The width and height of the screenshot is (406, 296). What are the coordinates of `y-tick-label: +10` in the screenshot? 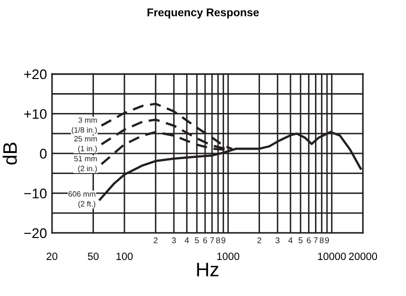 It's located at (35, 114).